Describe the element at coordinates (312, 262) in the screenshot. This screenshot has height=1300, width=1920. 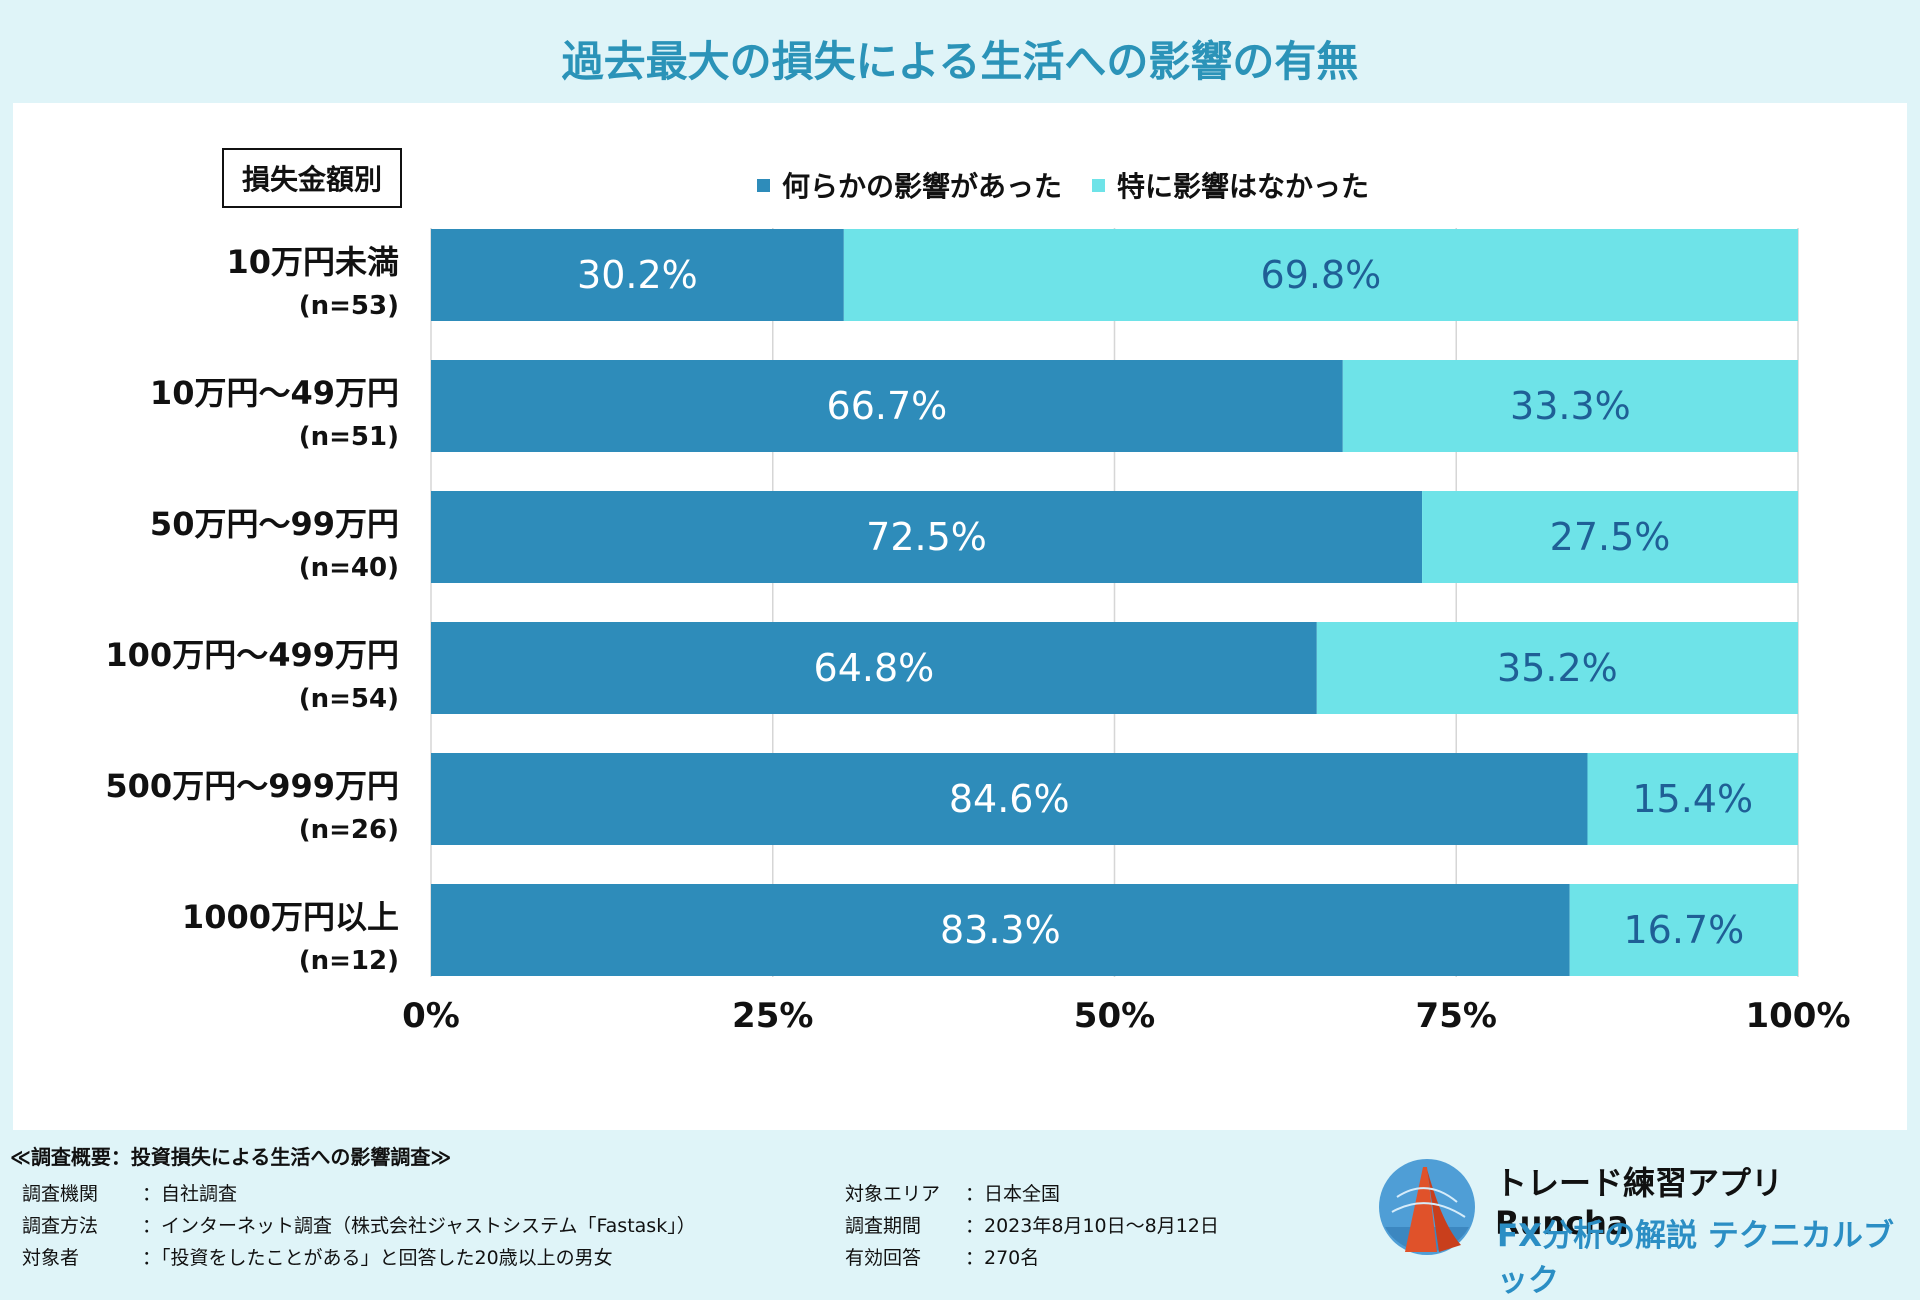
I see `category-label: 10万円未満` at that location.